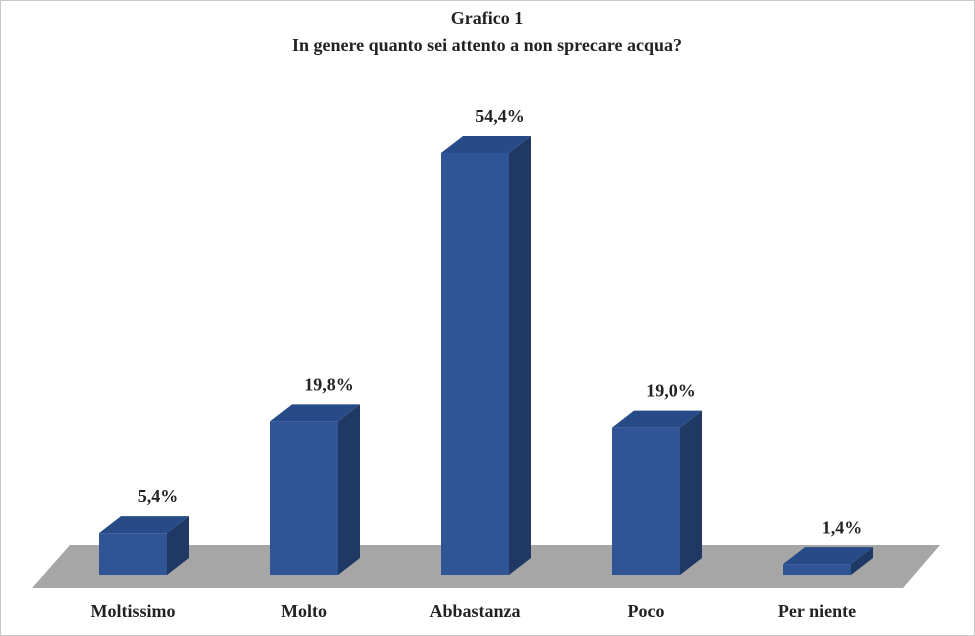 The image size is (975, 636). What do you see at coordinates (817, 611) in the screenshot?
I see `x-tick-label: Per niente` at bounding box center [817, 611].